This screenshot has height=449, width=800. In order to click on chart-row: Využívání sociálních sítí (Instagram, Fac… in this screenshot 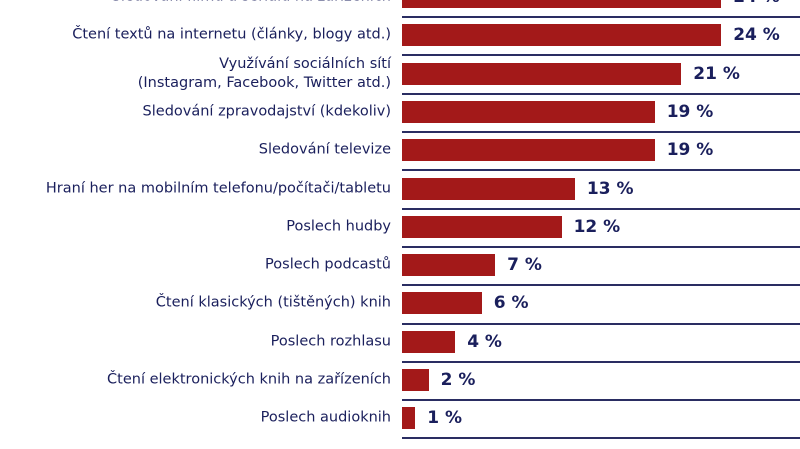, I will do `click(400, 74)`.